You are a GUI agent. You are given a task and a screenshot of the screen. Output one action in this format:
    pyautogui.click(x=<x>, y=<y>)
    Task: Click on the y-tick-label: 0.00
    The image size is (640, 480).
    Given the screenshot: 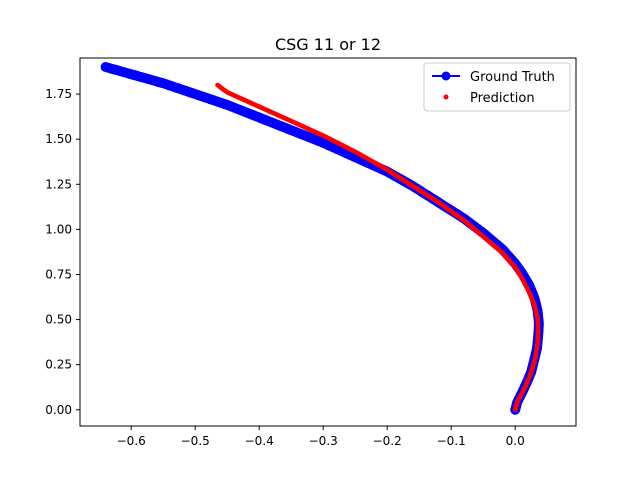 What is the action you would take?
    pyautogui.click(x=58, y=410)
    